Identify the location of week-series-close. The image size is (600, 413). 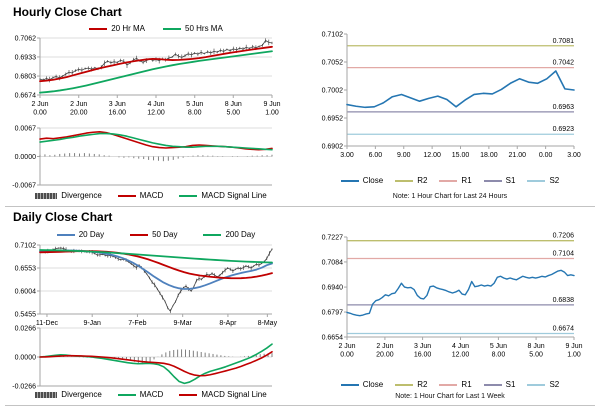
(460, 293).